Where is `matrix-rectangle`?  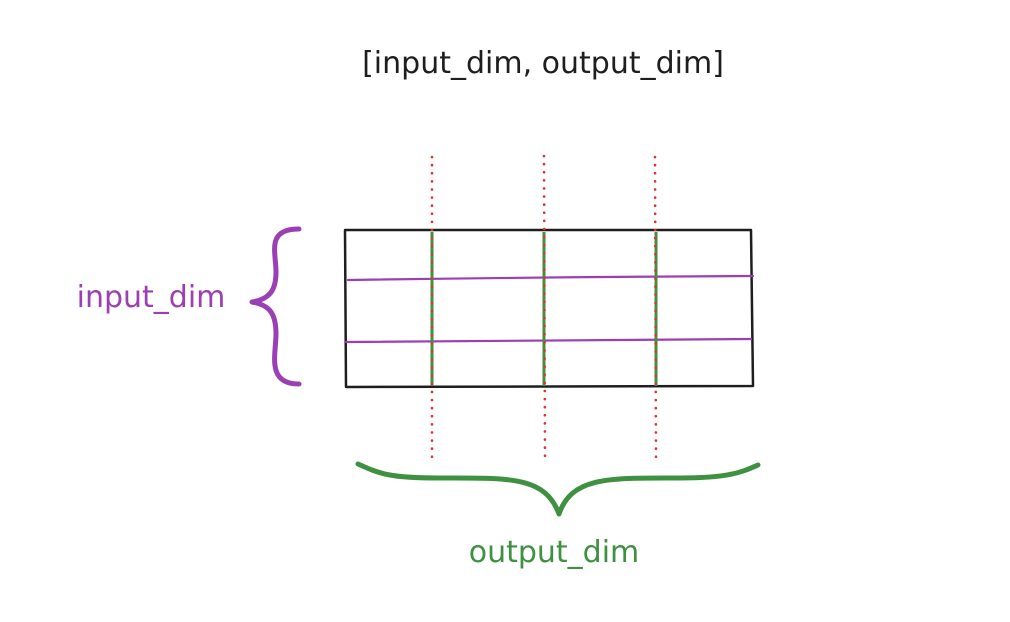 matrix-rectangle is located at coordinates (549, 308).